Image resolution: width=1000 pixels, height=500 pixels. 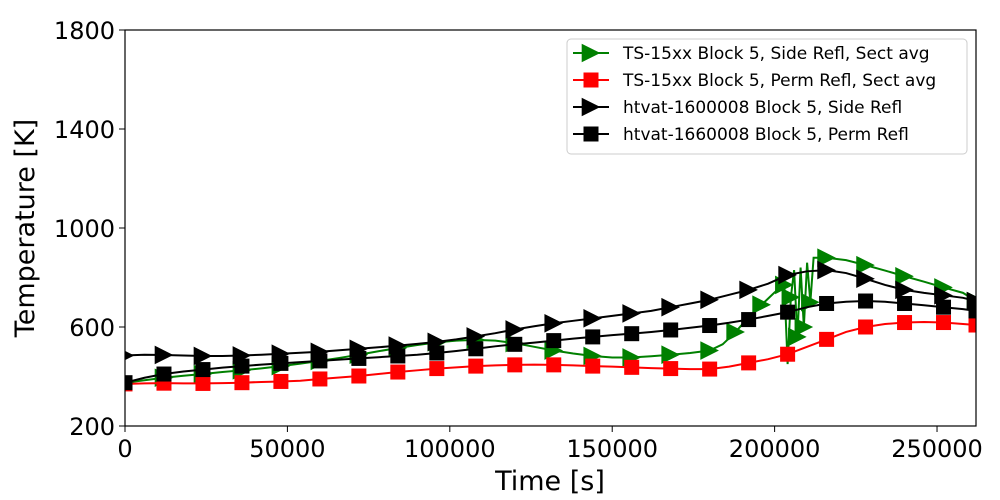 What do you see at coordinates (762, 108) in the screenshot?
I see `legend-label: htvat-1600008 Block 5, Side Refl` at bounding box center [762, 108].